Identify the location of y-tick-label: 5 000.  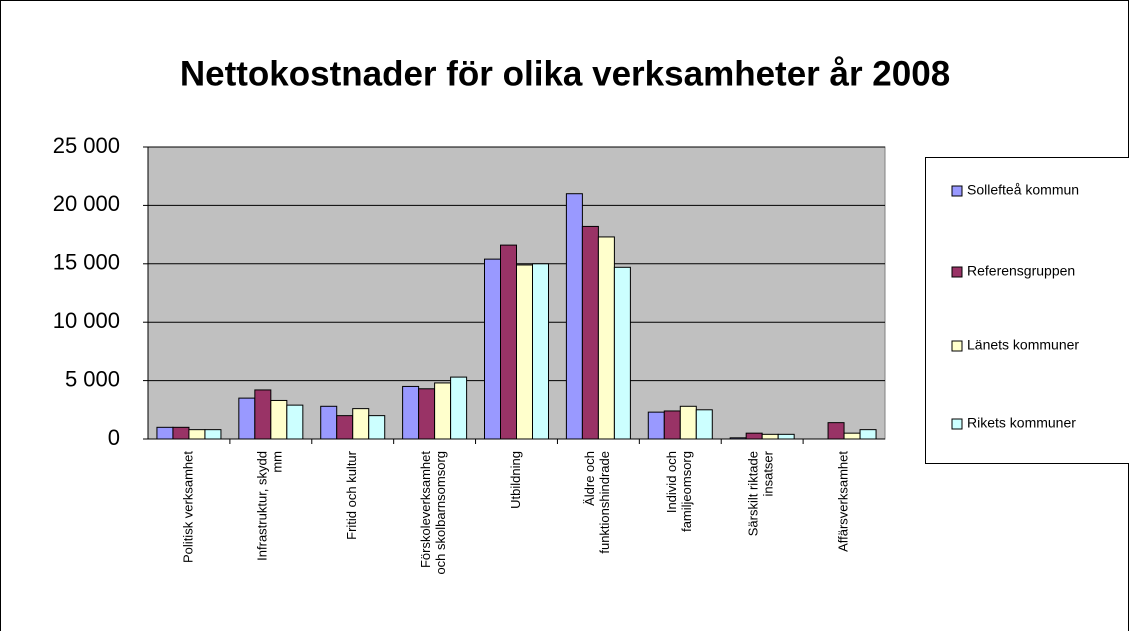
(92, 378).